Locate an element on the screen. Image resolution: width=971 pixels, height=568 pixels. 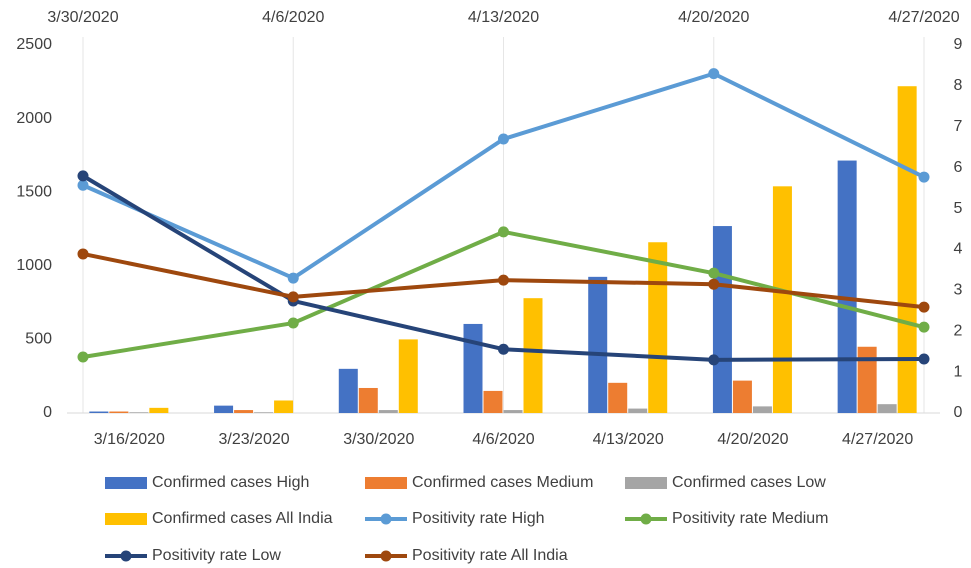
x-tick-label: 3/30/2020 is located at coordinates (378, 439).